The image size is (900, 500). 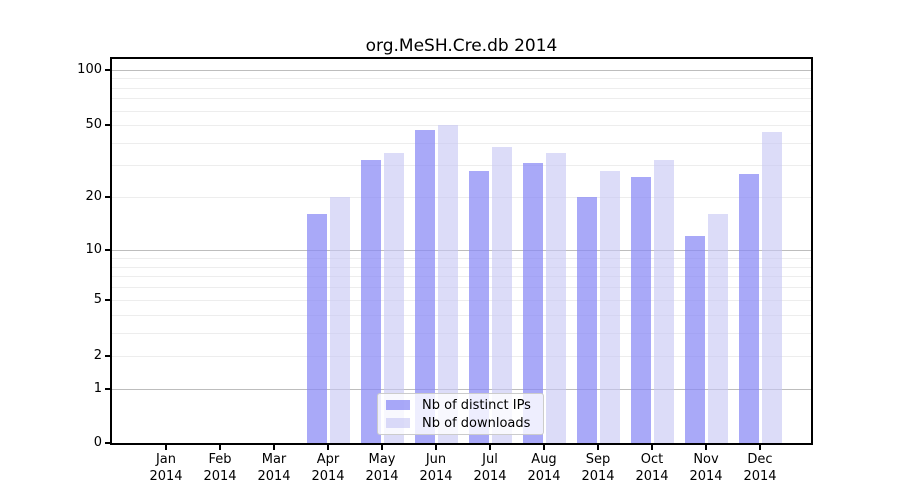 I want to click on y-tick-label: 5, so click(x=97, y=299).